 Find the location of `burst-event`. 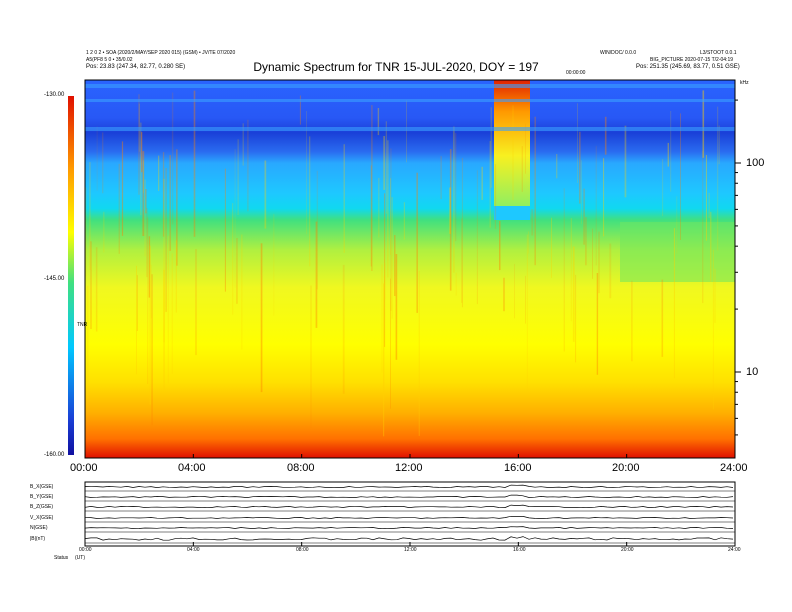

burst-event is located at coordinates (512, 143).